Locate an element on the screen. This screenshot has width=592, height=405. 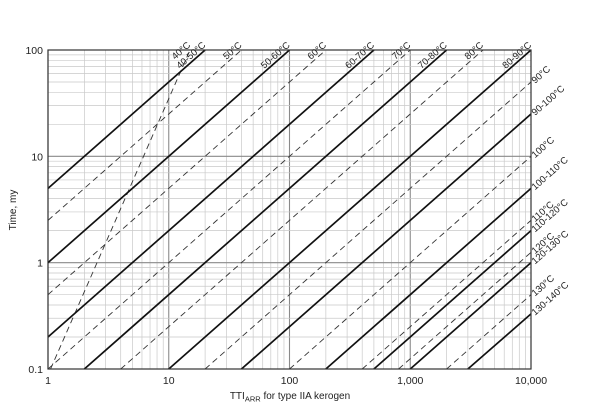
series-label: 80°C is located at coordinates (474, 51).